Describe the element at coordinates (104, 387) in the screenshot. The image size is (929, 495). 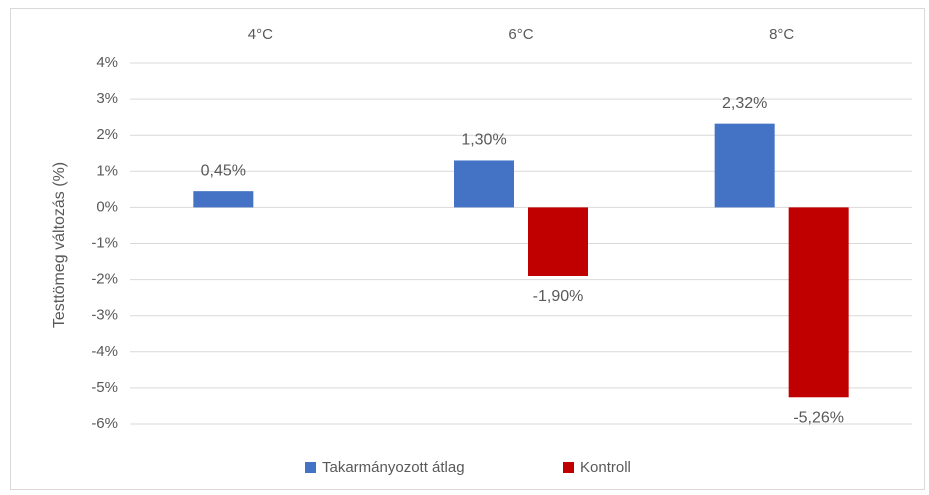
I see `y-tick-label: -5%` at that location.